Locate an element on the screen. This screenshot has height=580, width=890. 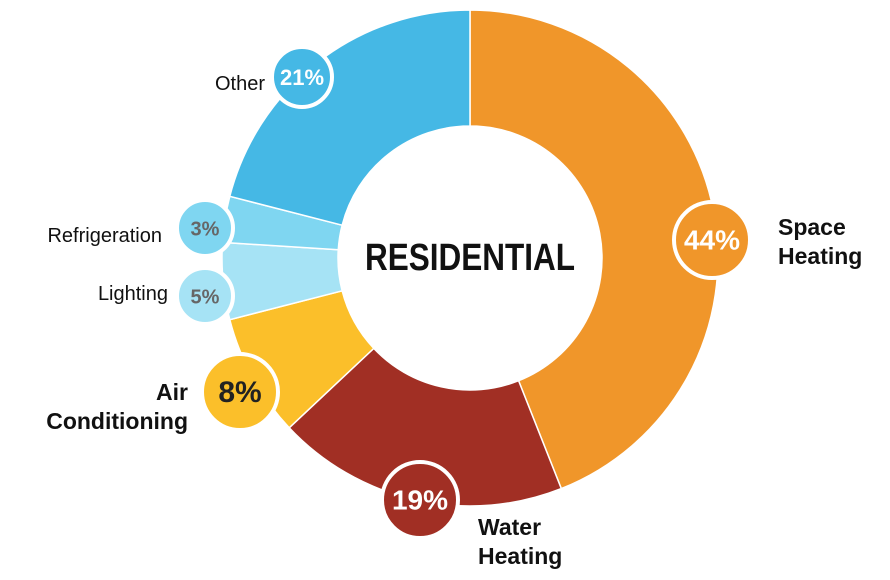
value-label: 8% is located at coordinates (239, 392).